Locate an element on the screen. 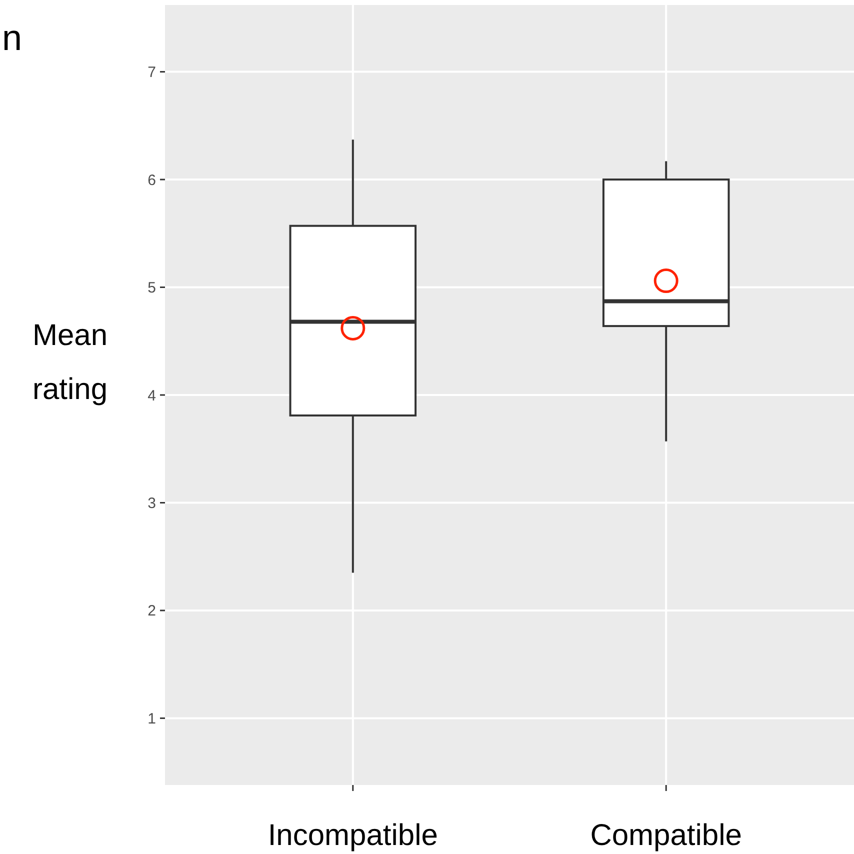  y-tick-label: 4 is located at coordinates (152, 395).